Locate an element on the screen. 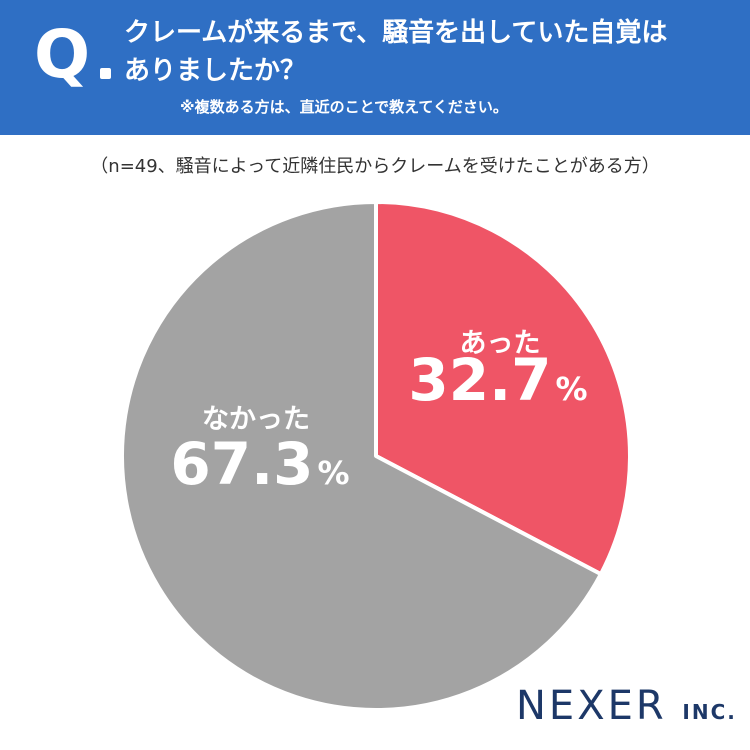 This screenshot has height=750, width=750. slice-value: 67.3% is located at coordinates (259, 464).